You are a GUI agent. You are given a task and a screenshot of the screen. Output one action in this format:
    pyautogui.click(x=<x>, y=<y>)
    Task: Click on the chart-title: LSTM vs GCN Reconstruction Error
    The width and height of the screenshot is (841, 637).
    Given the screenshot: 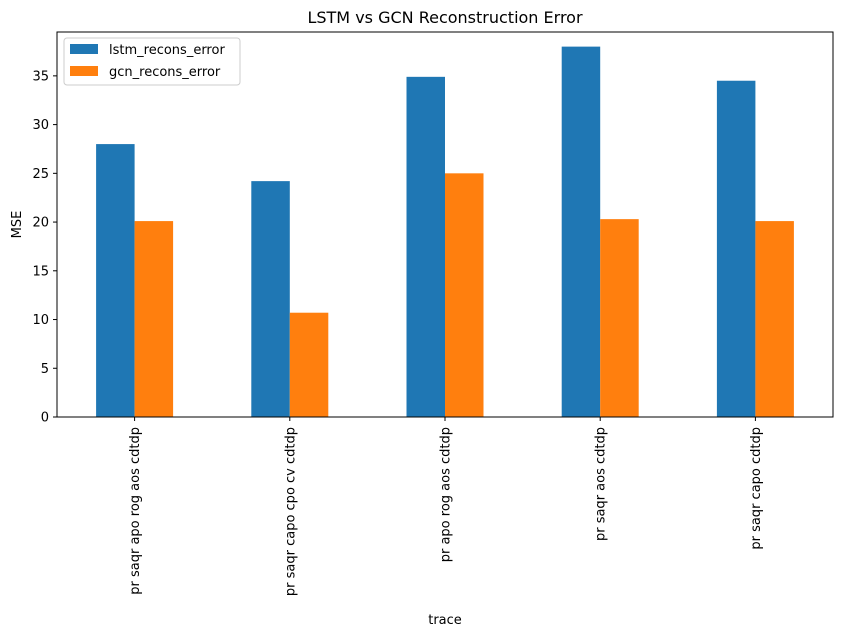 What is the action you would take?
    pyautogui.click(x=445, y=17)
    